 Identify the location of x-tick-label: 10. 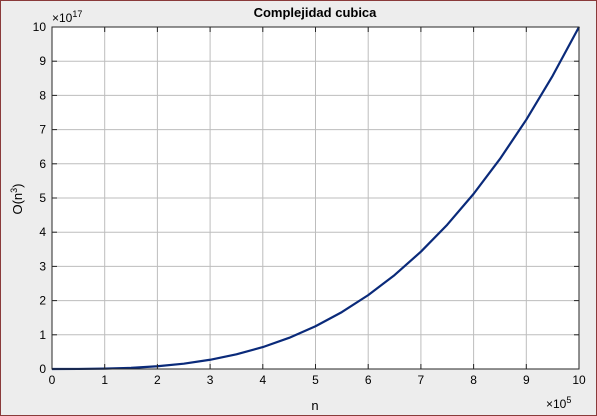
(579, 380).